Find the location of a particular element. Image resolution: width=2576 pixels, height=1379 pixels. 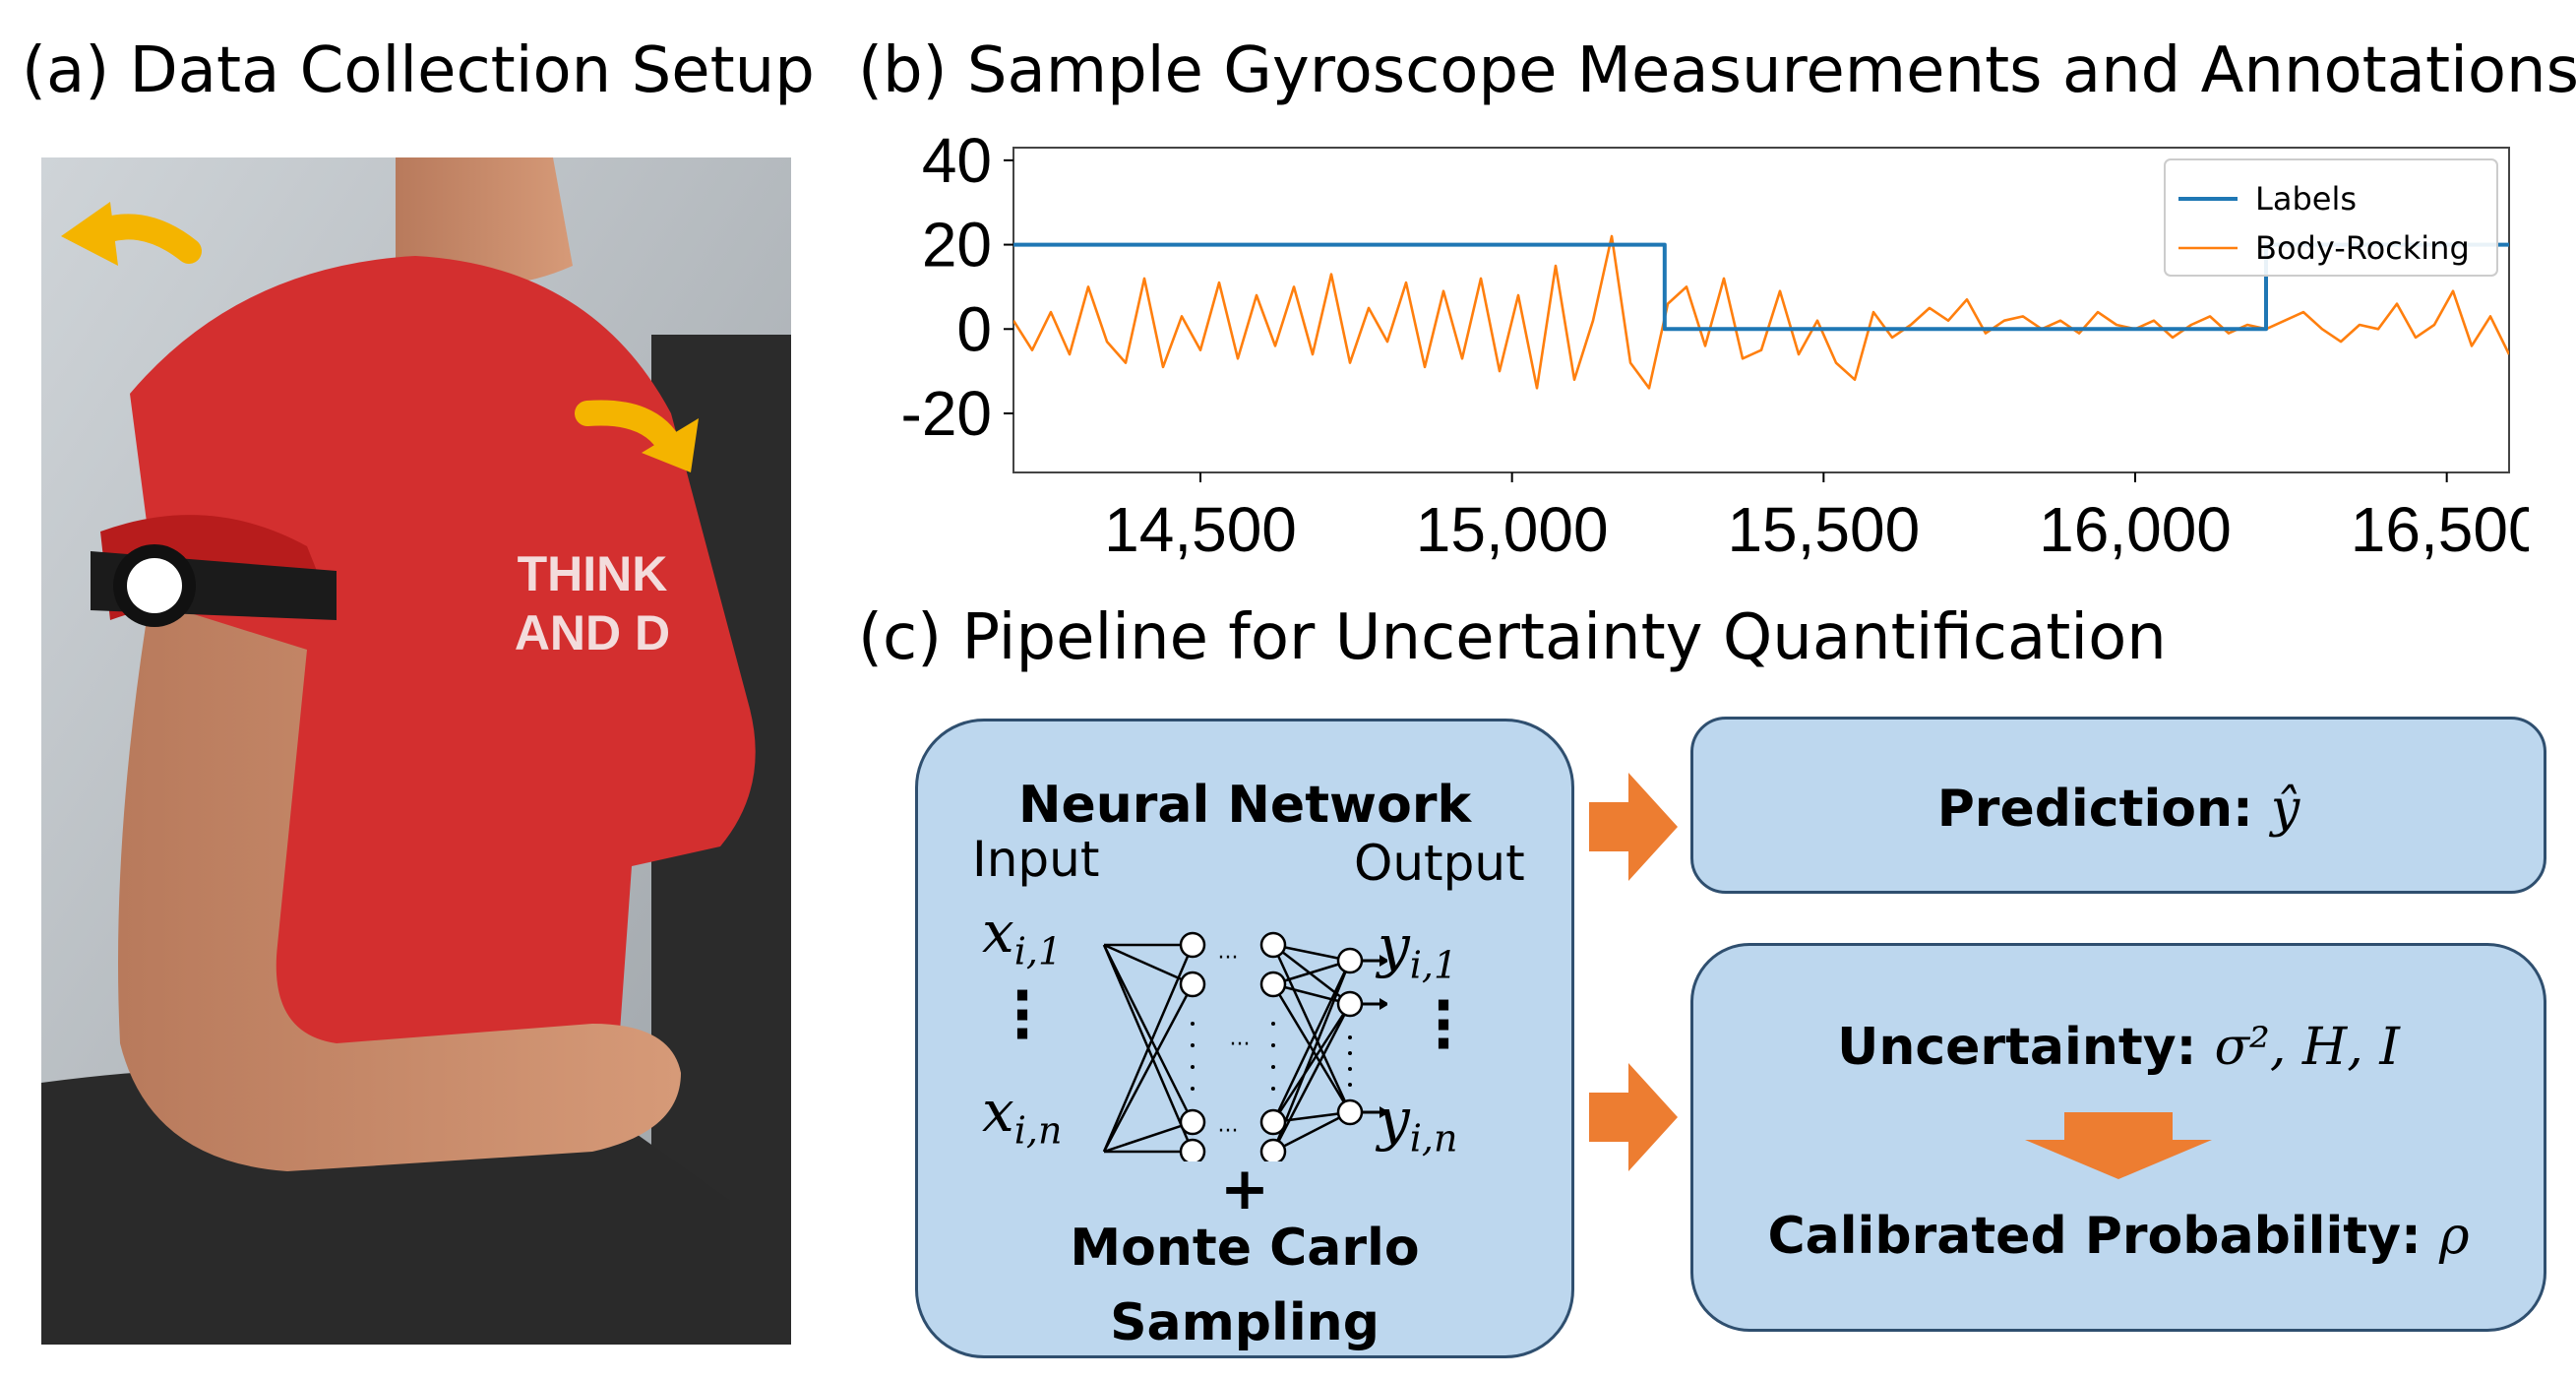

neck is located at coordinates (484, 221).